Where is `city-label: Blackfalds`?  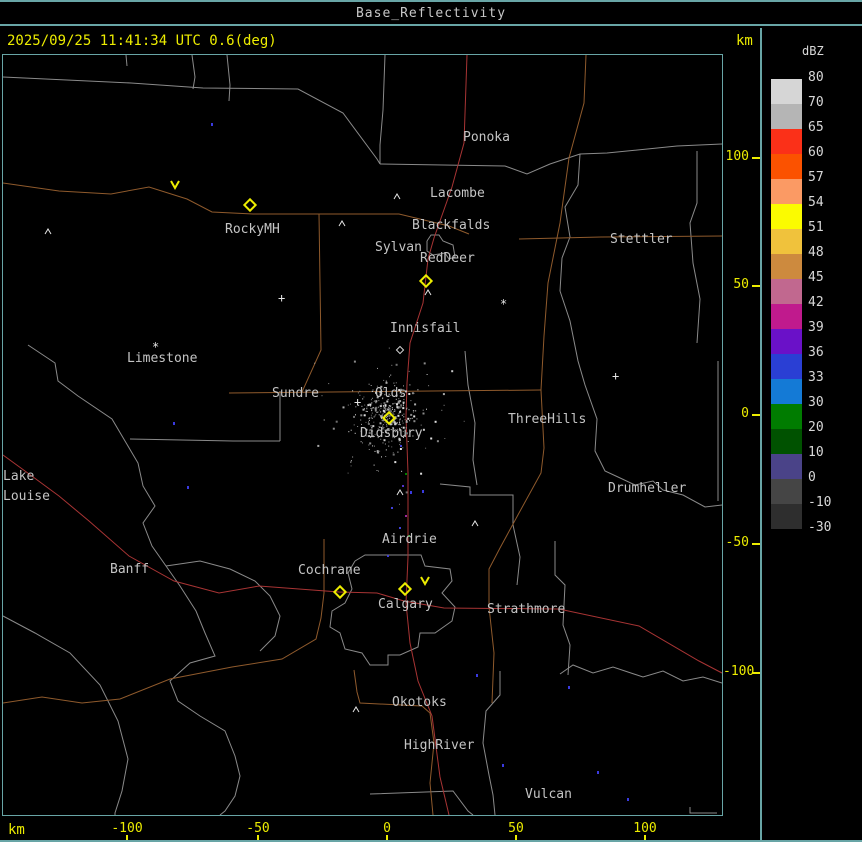
city-label: Blackfalds is located at coordinates (451, 225).